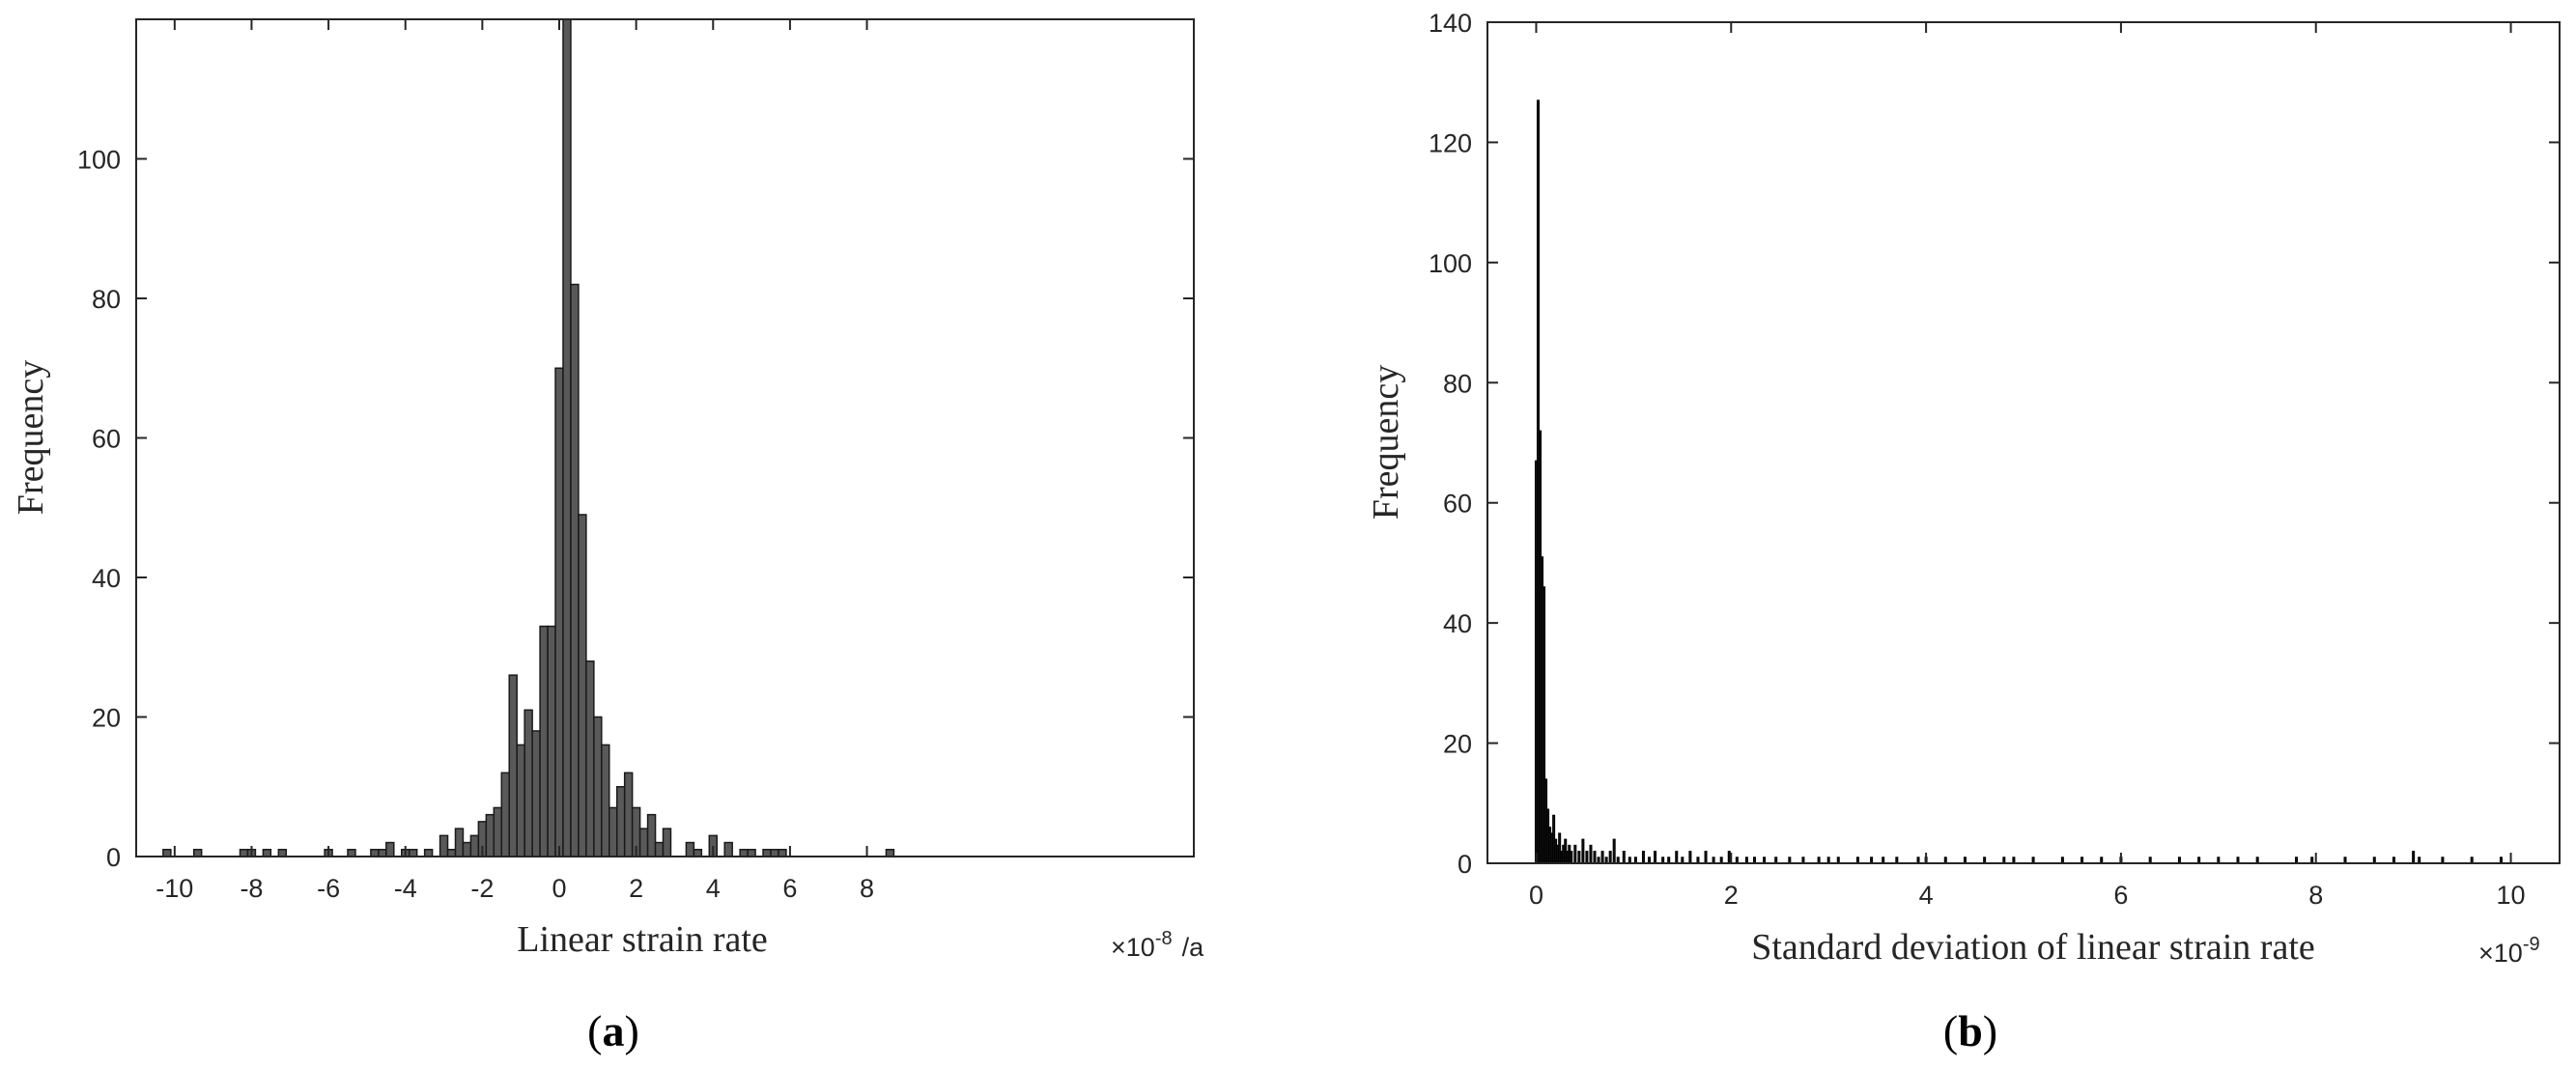 This screenshot has height=1068, width=2576. Describe the element at coordinates (1157, 945) in the screenshot. I see `x-multiplier-a: ×10-8/a` at that location.